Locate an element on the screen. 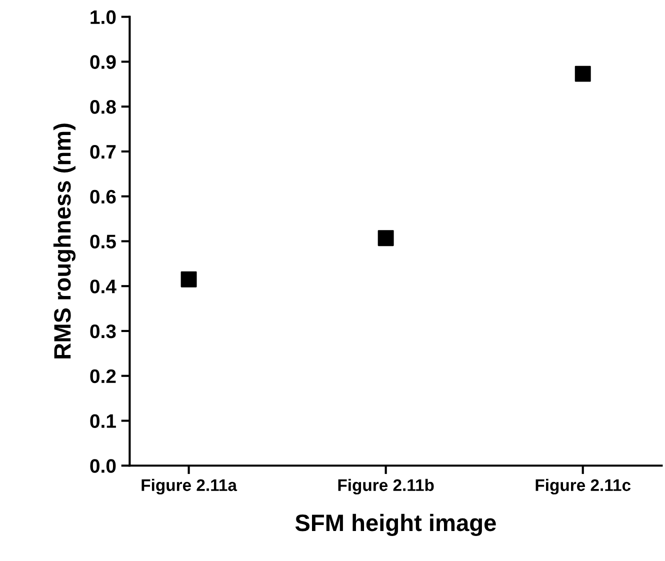  y-tick-label: 0.1 is located at coordinates (103, 421).